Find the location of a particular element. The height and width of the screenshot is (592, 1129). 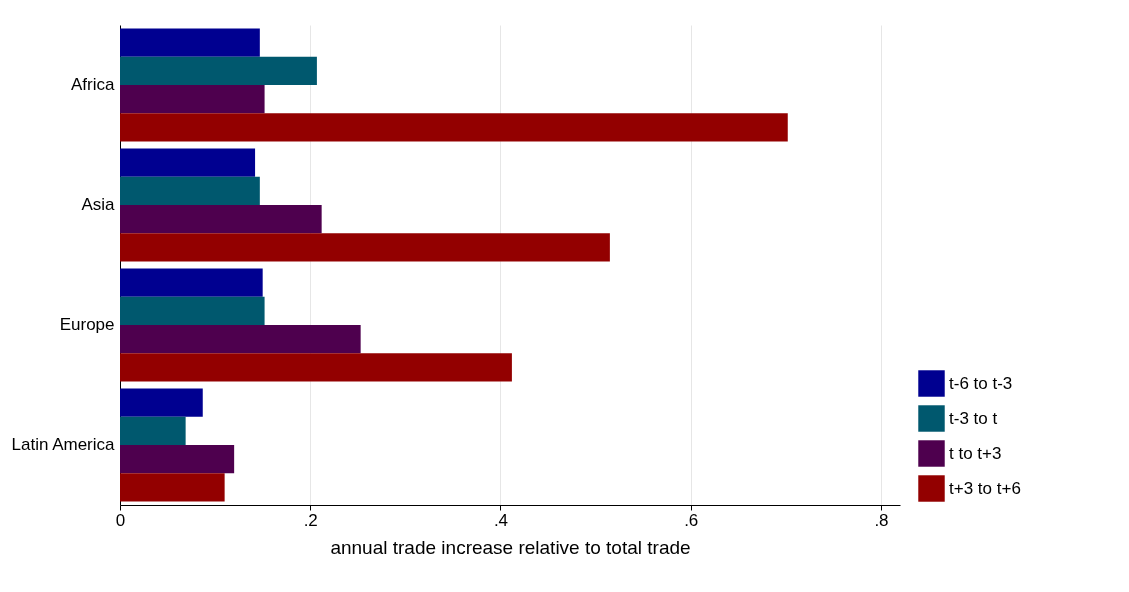

x-axis-title: annual trade increase relative to total trade is located at coordinates (510, 547).